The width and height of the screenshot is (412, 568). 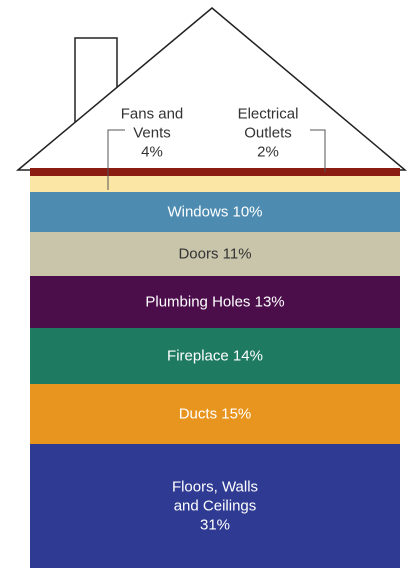 I want to click on band-label: Floors, Walls and Ceilings 31%, so click(x=215, y=506).